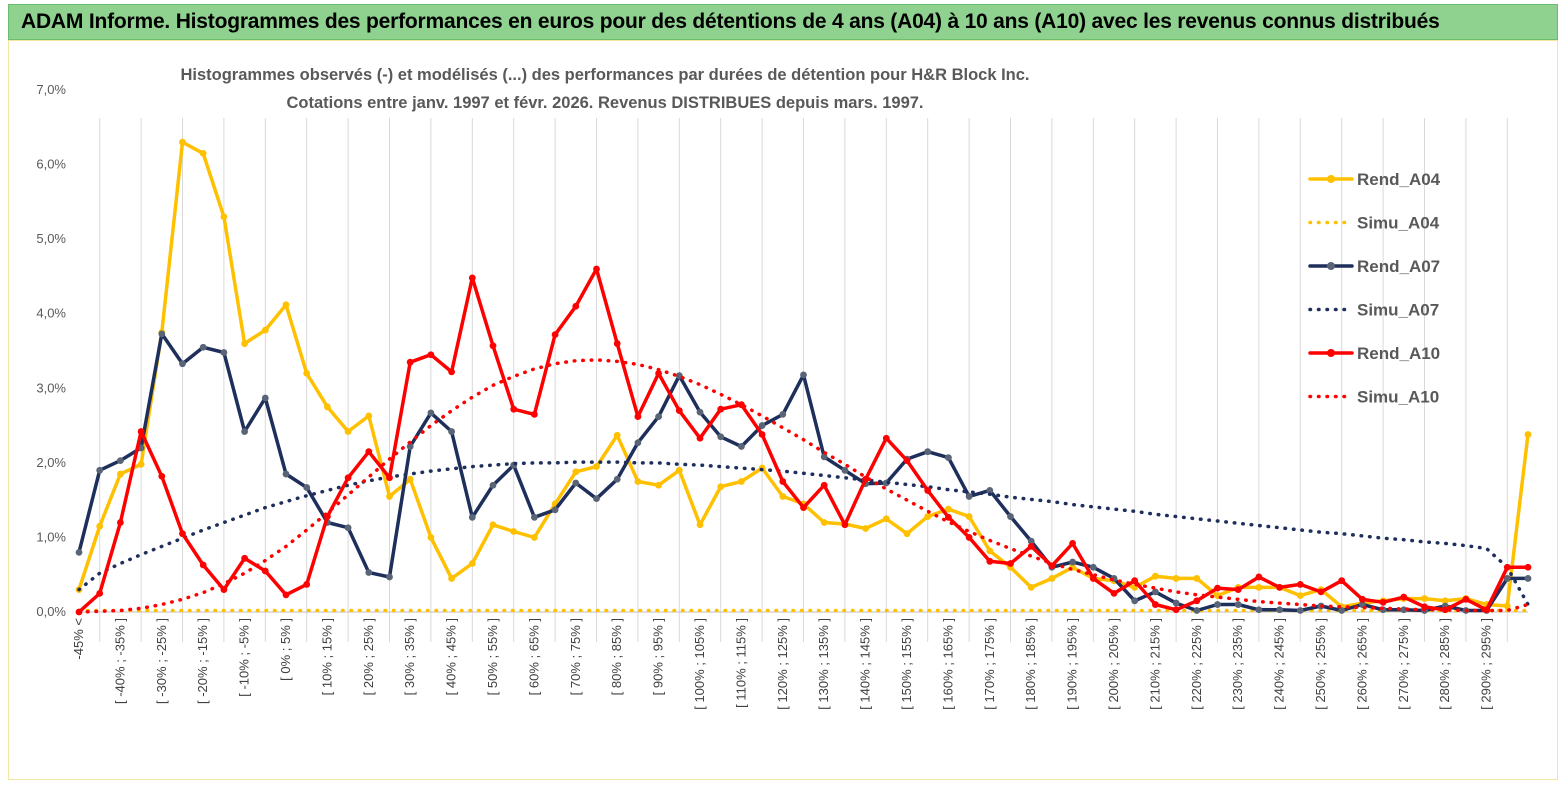 The image size is (1567, 791). I want to click on y-tick-label: 4,0%, so click(51, 313).